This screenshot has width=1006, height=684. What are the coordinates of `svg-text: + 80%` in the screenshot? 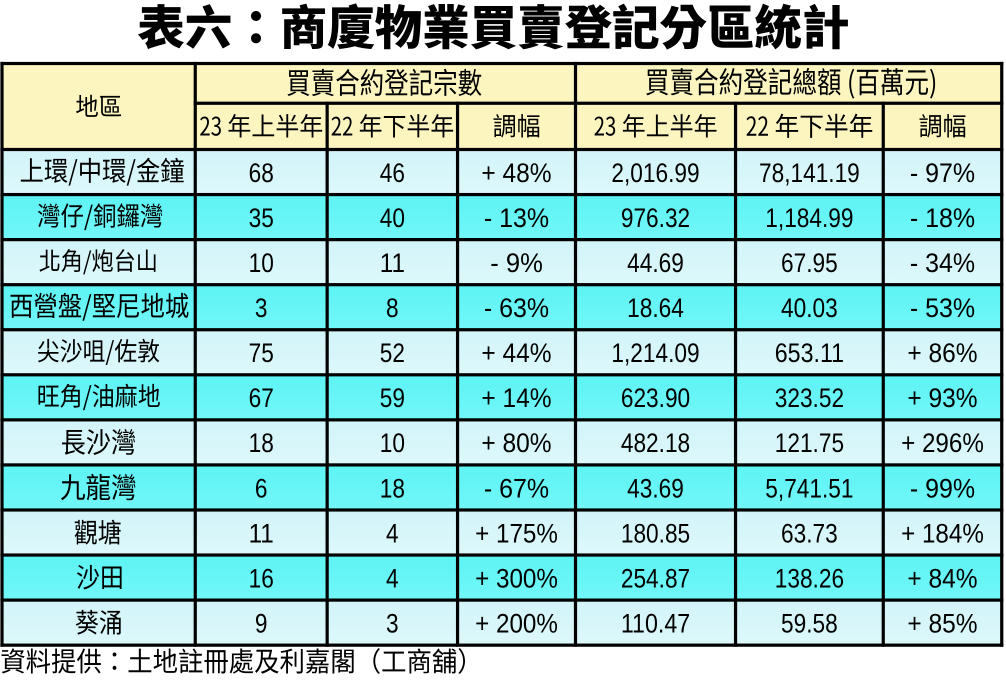 It's located at (516, 443).